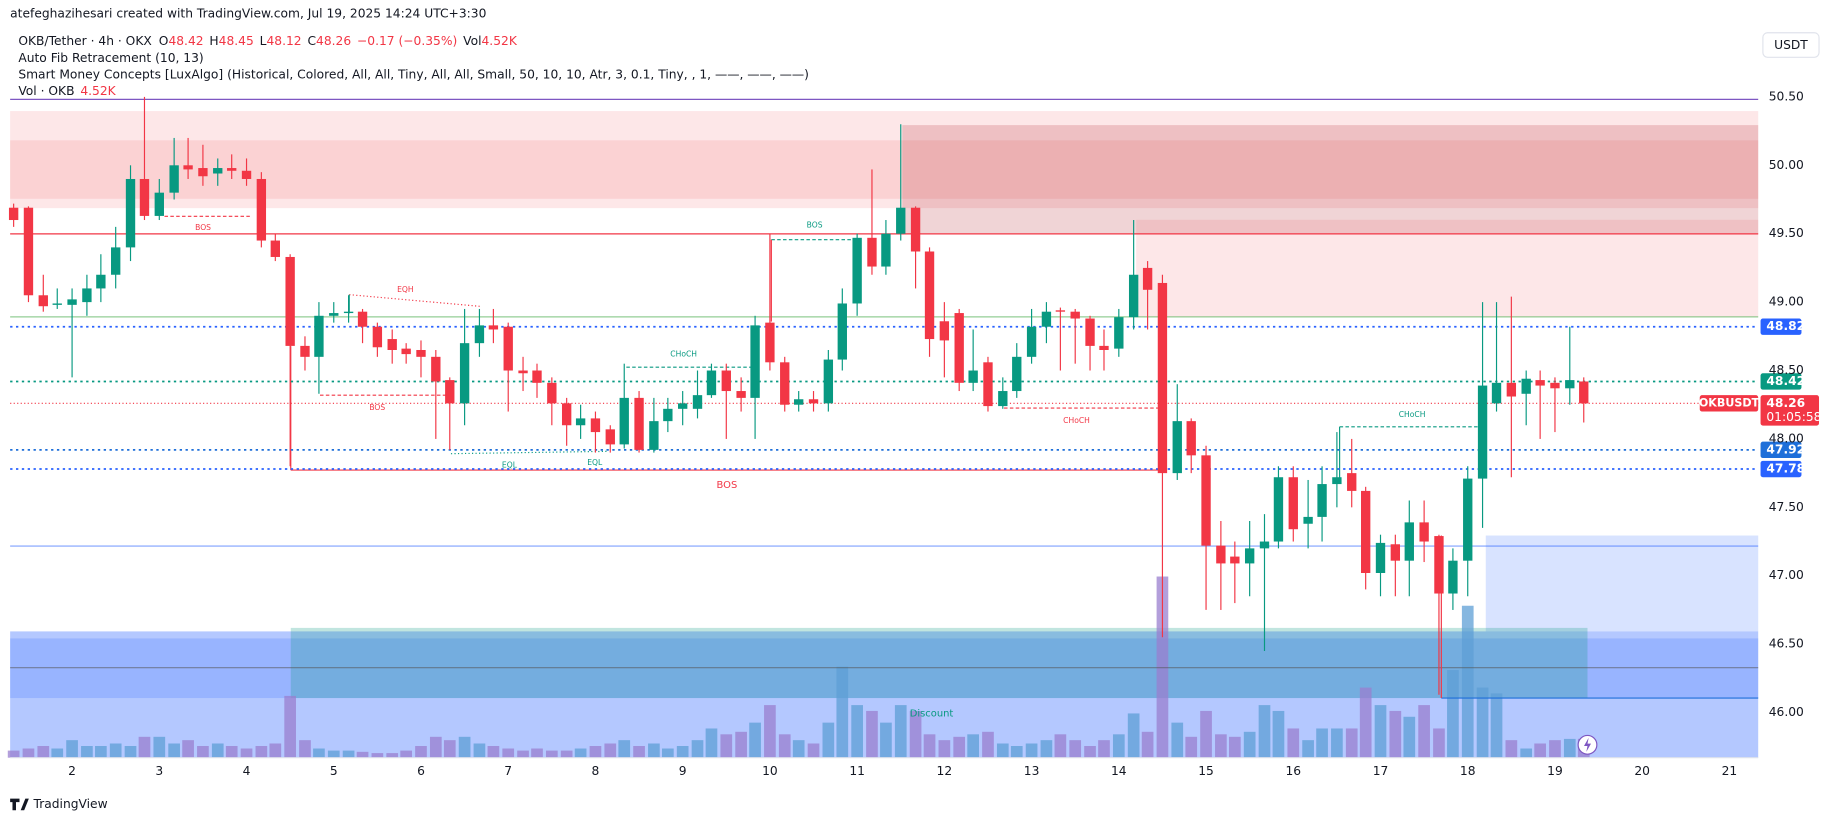 The image size is (1835, 822). What do you see at coordinates (110, 58) in the screenshot?
I see `indicator: Auto Fib Retracement (10, 13)` at bounding box center [110, 58].